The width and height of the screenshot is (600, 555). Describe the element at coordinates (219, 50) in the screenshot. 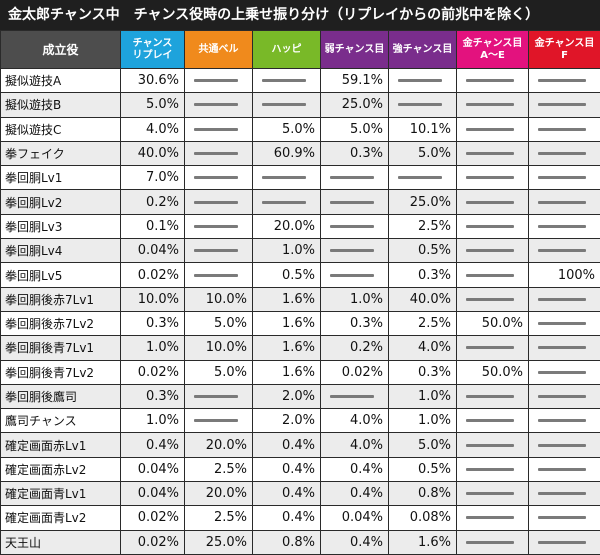

I see `column-header: 共通ベル` at that location.